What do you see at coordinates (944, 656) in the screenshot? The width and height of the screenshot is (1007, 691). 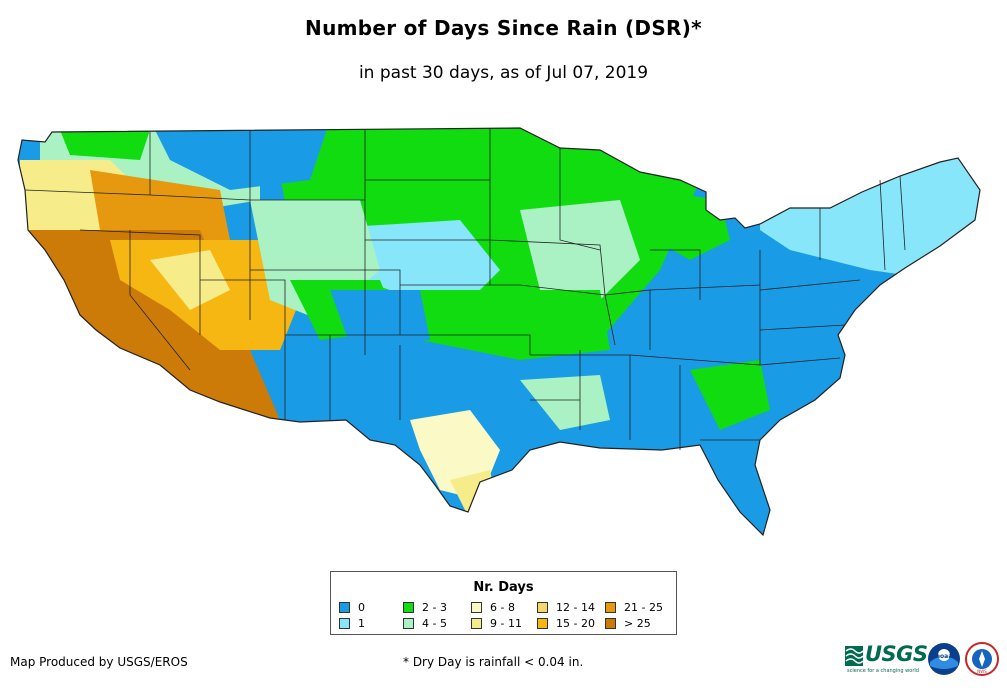 I see `noaa-logo-text: noaa` at bounding box center [944, 656].